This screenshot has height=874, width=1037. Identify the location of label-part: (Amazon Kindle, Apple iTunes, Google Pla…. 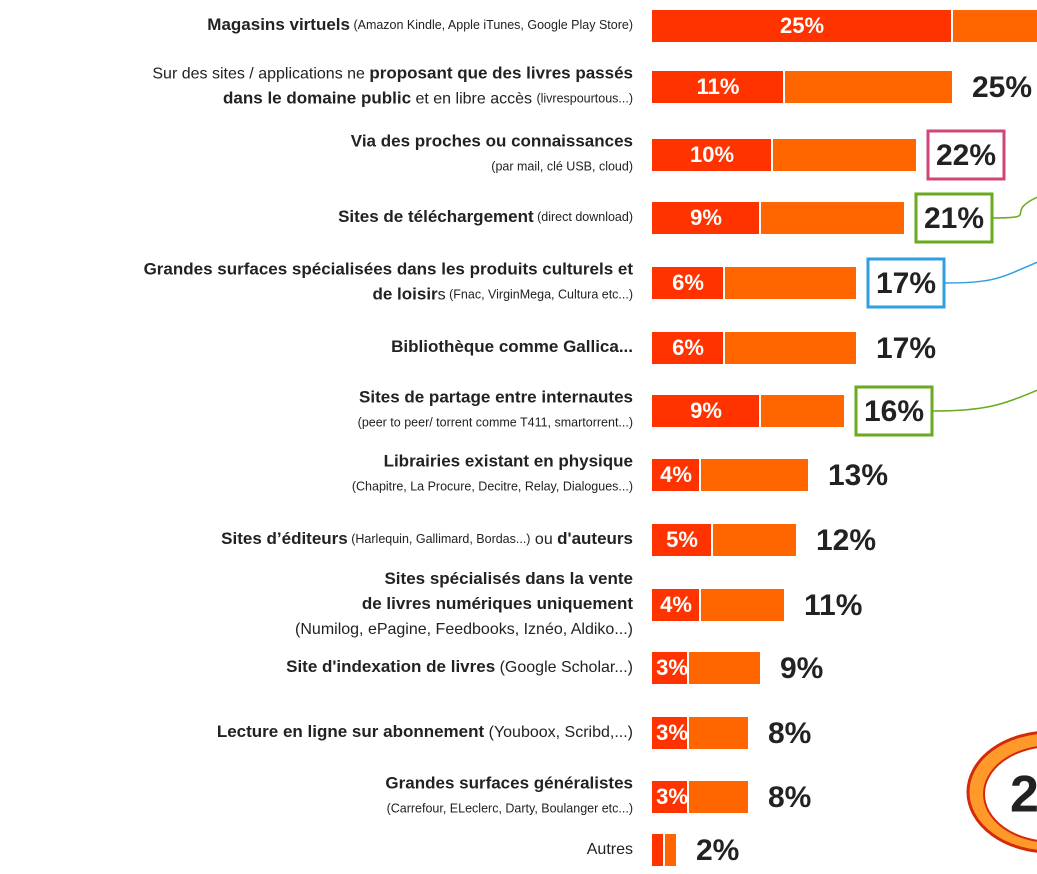
(491, 25).